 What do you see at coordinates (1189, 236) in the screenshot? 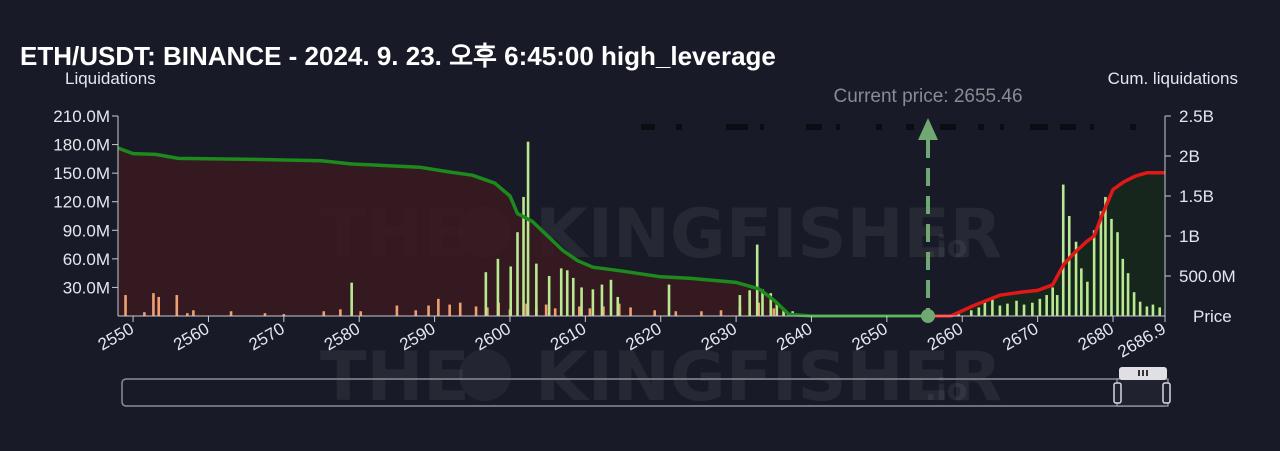
I see `y2-tick-label: 1B` at bounding box center [1189, 236].